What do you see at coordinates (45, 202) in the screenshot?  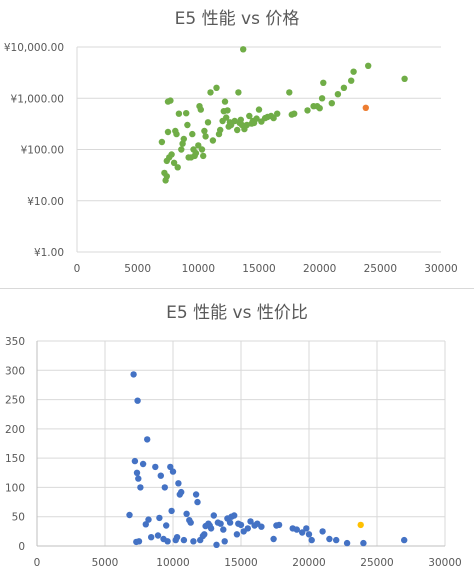 I see `y-tick-label: ¥10.00` at bounding box center [45, 202].